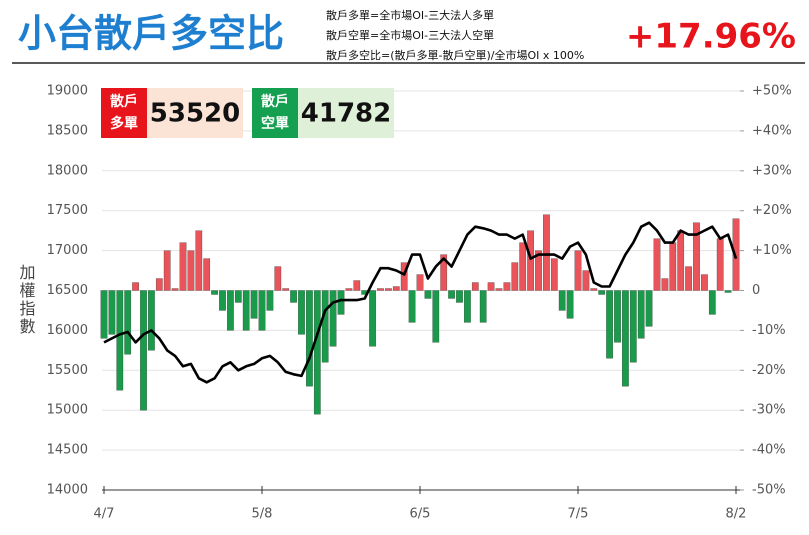 The width and height of the screenshot is (809, 535). What do you see at coordinates (67, 290) in the screenshot?
I see `y-tick-label: 16500` at bounding box center [67, 290].